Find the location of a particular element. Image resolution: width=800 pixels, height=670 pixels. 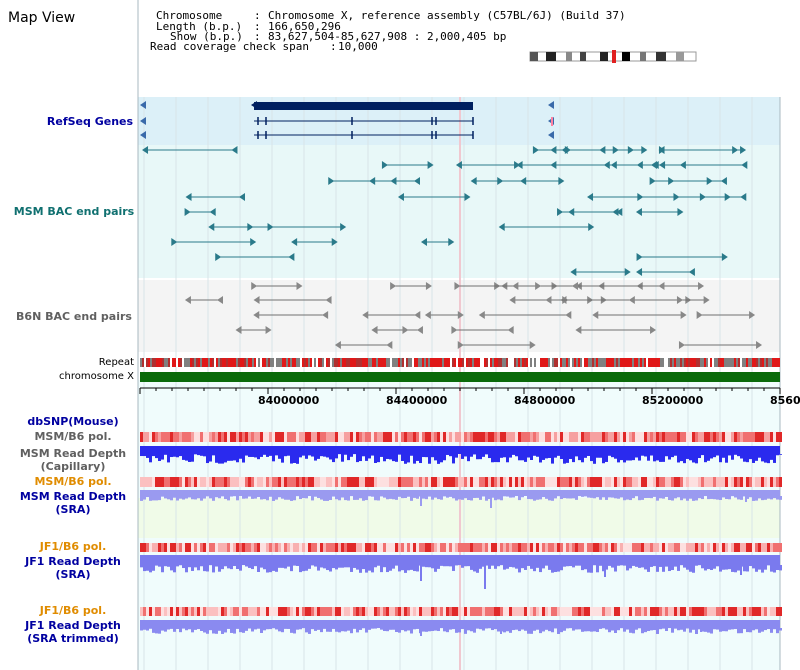

track-label-msm-b6-pol-2: MSM/B6 pol. is located at coordinates (73, 481).